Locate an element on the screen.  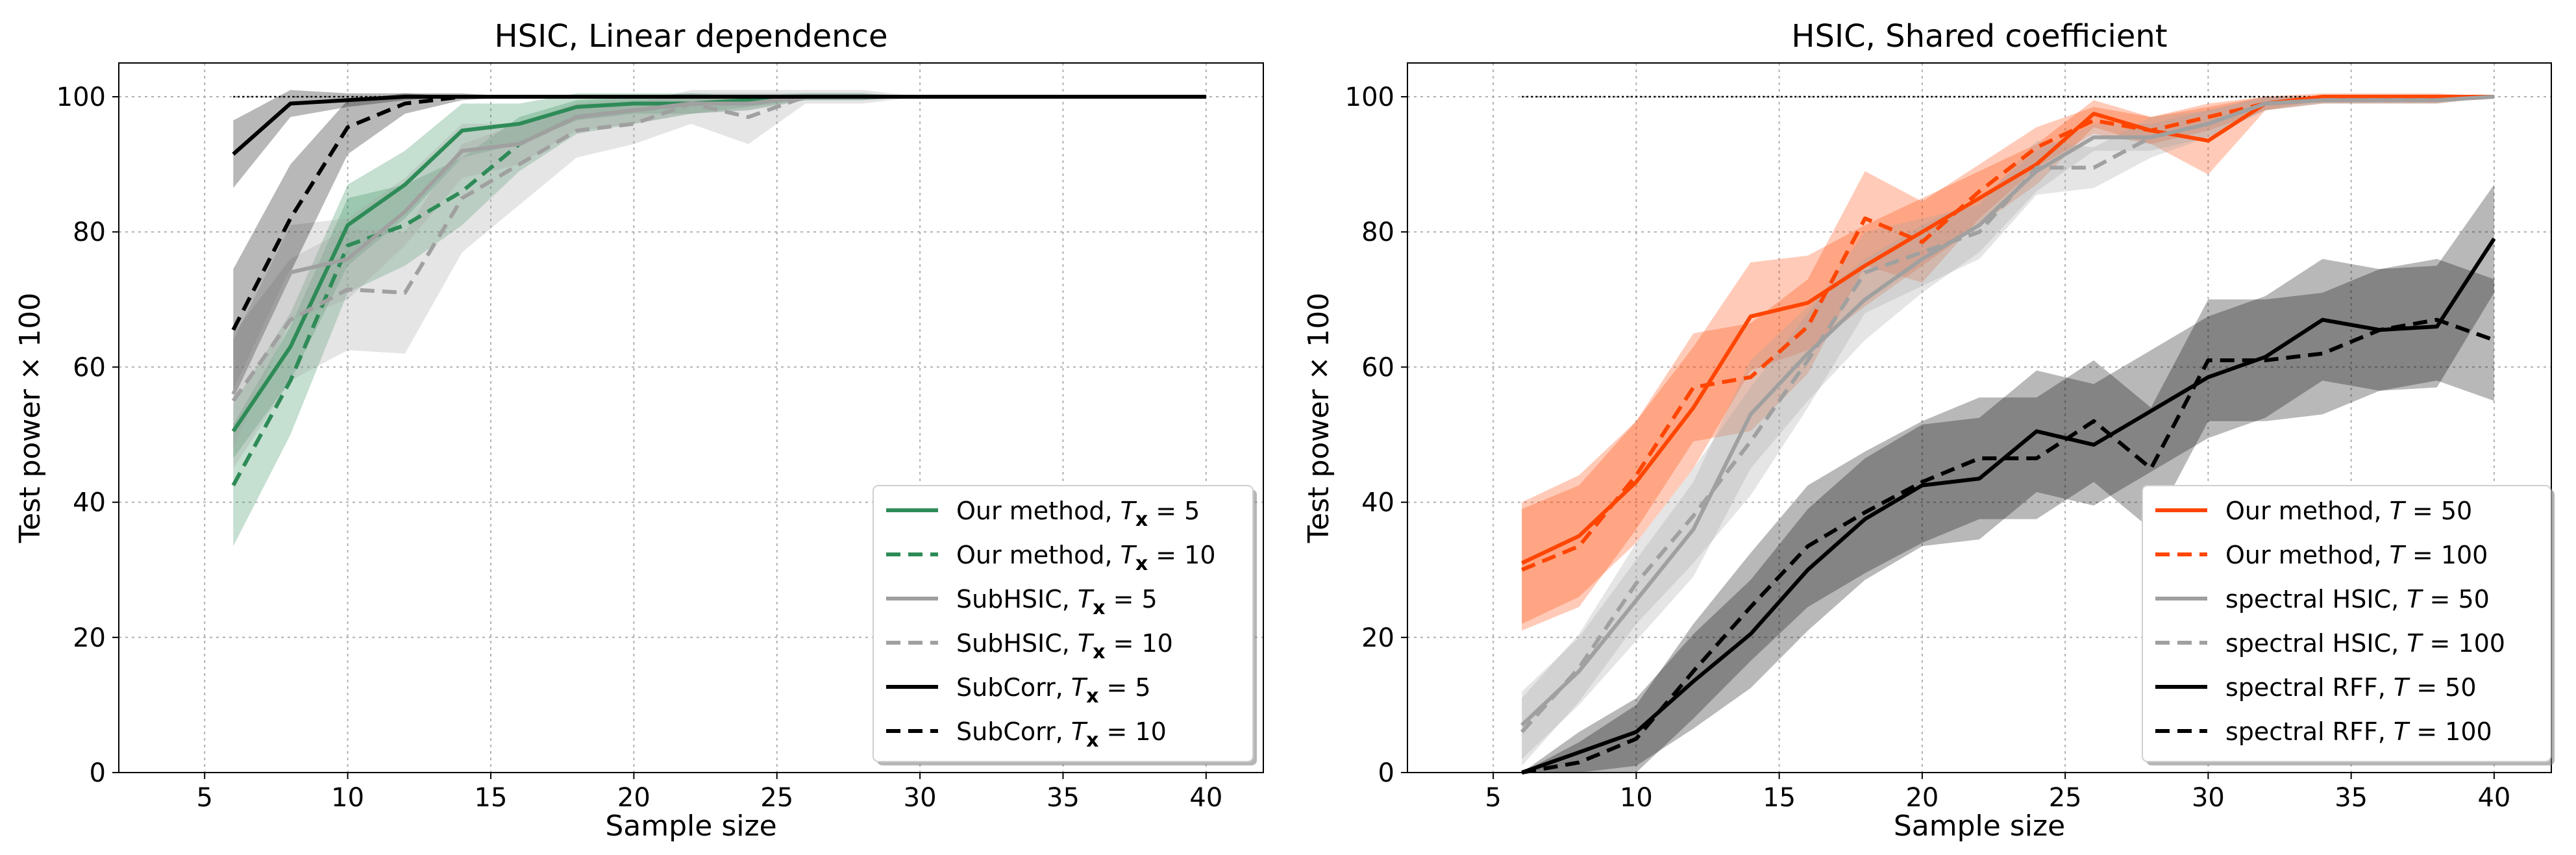
x-tick-label: 15 is located at coordinates (1779, 798).